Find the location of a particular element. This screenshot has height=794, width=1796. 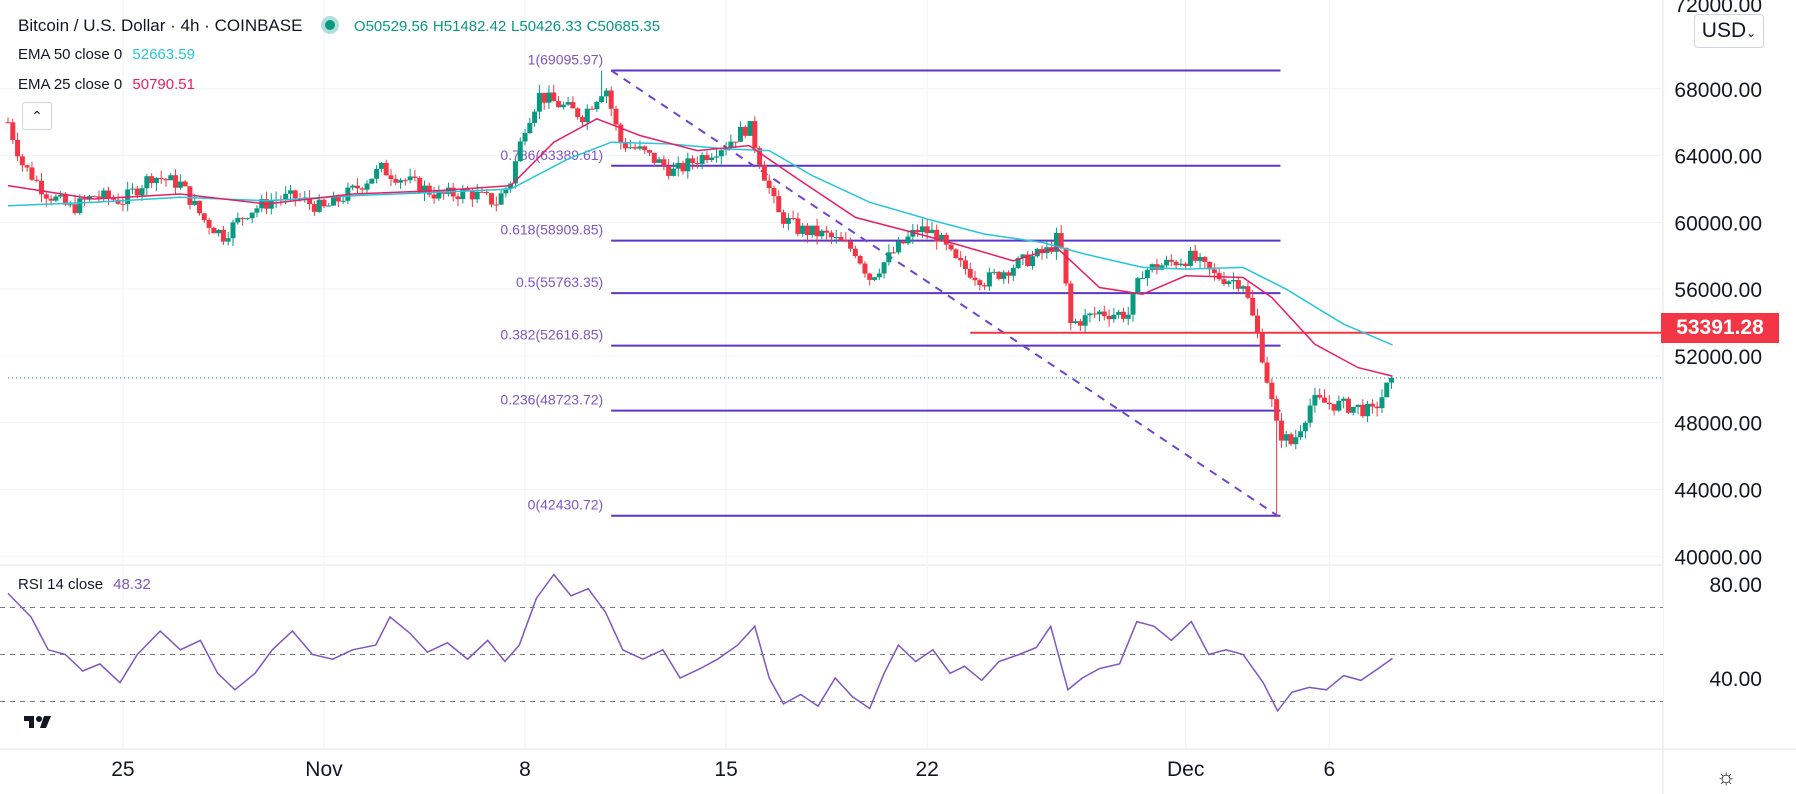

symbol-name: Bitcoin / U.S. Dollar is located at coordinates (92, 25).